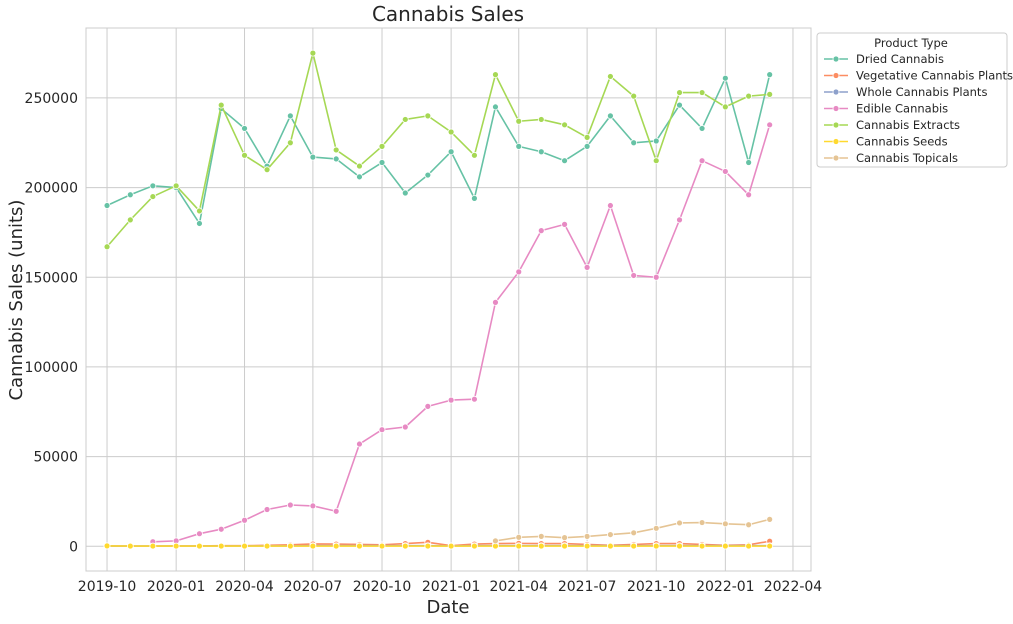 The image size is (1013, 624). What do you see at coordinates (902, 142) in the screenshot?
I see `legend-label: Cannabis Seeds` at bounding box center [902, 142].